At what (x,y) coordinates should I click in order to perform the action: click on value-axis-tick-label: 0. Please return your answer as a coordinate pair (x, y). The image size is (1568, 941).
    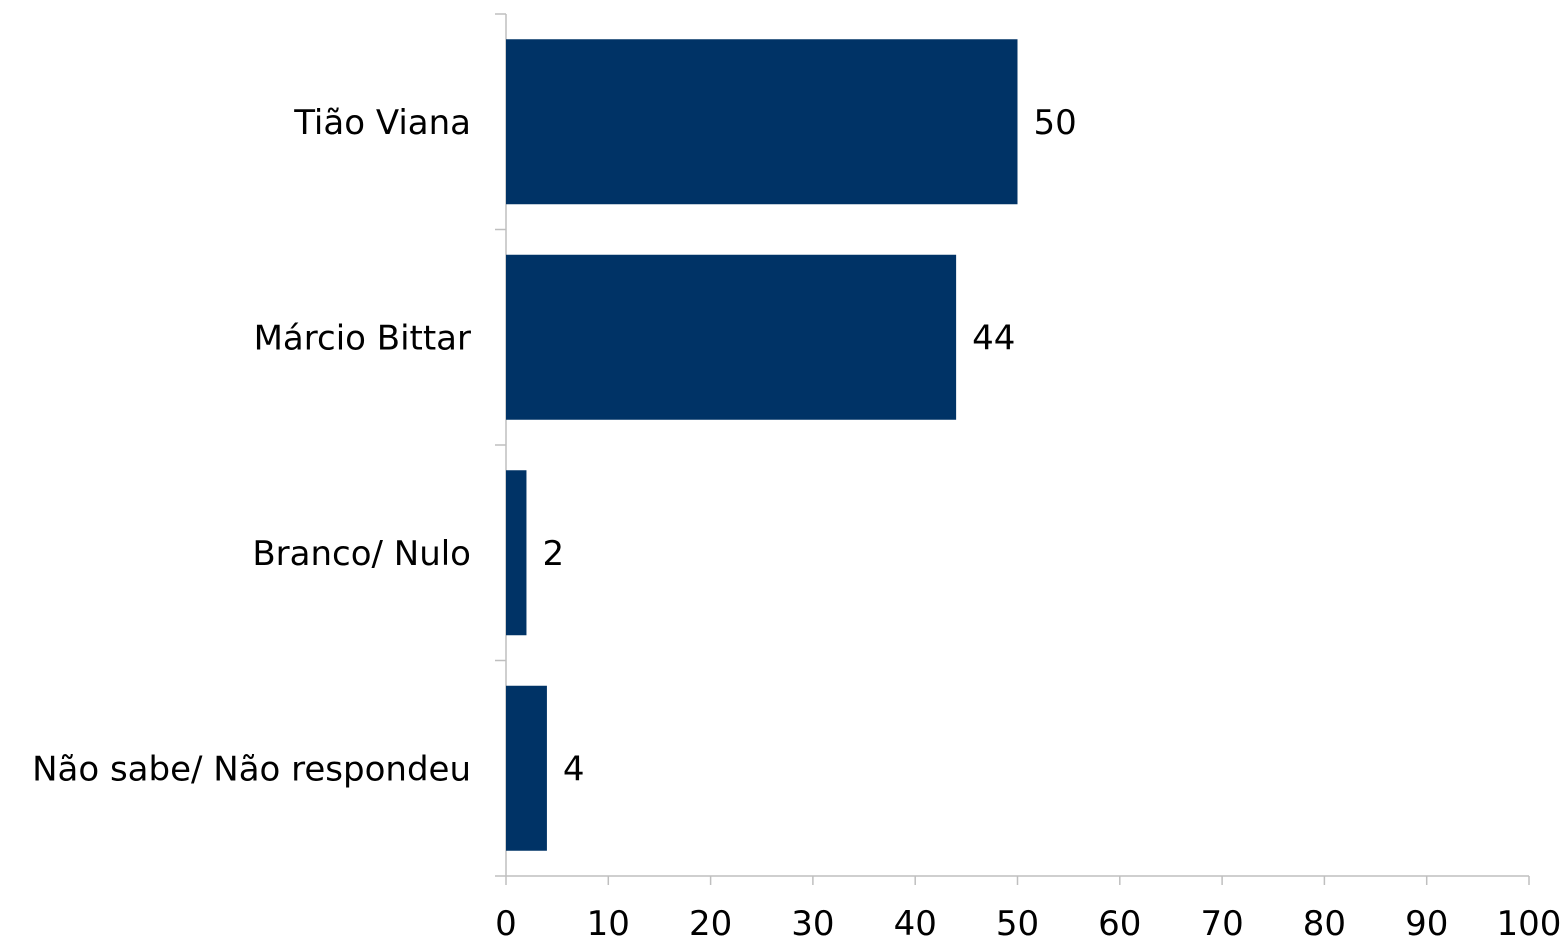
    Looking at the image, I should click on (506, 922).